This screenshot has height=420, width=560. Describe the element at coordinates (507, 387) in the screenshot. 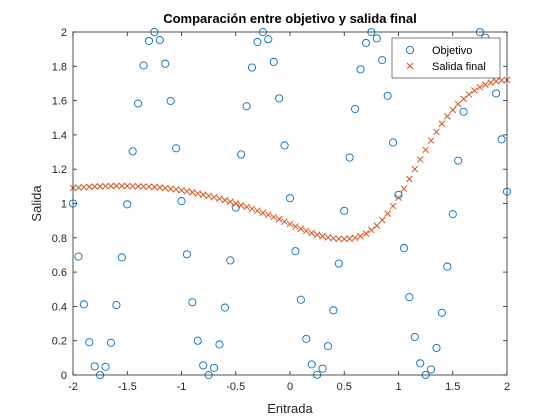

I see `x-tick-label: 2` at that location.